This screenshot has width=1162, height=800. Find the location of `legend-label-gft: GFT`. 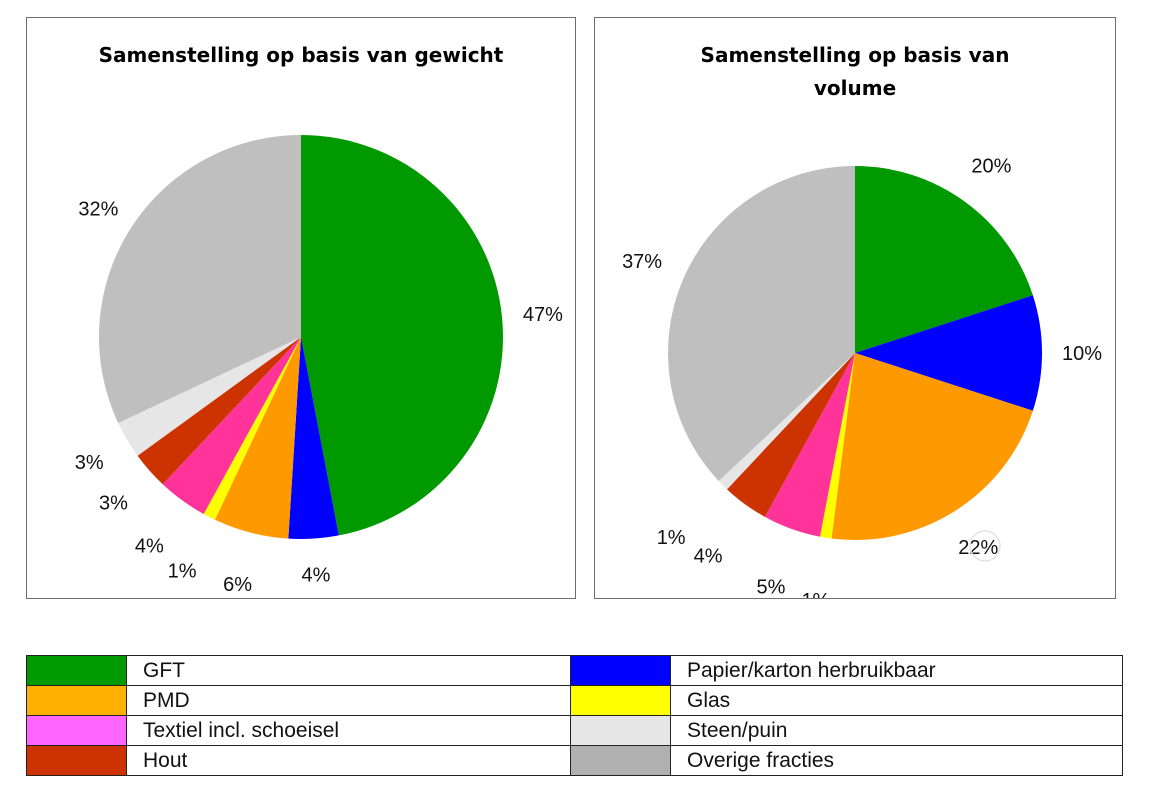

legend-label-gft: GFT is located at coordinates (348, 670).